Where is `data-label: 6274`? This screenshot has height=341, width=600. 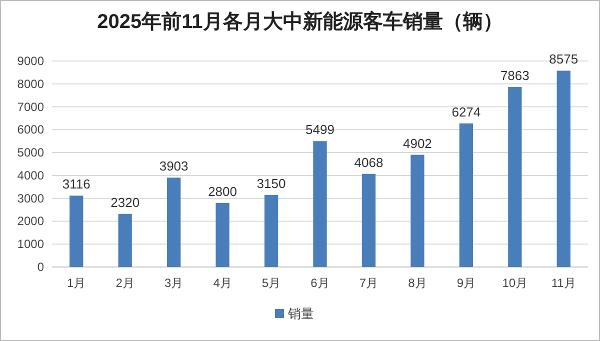
data-label: 6274 is located at coordinates (466, 112).